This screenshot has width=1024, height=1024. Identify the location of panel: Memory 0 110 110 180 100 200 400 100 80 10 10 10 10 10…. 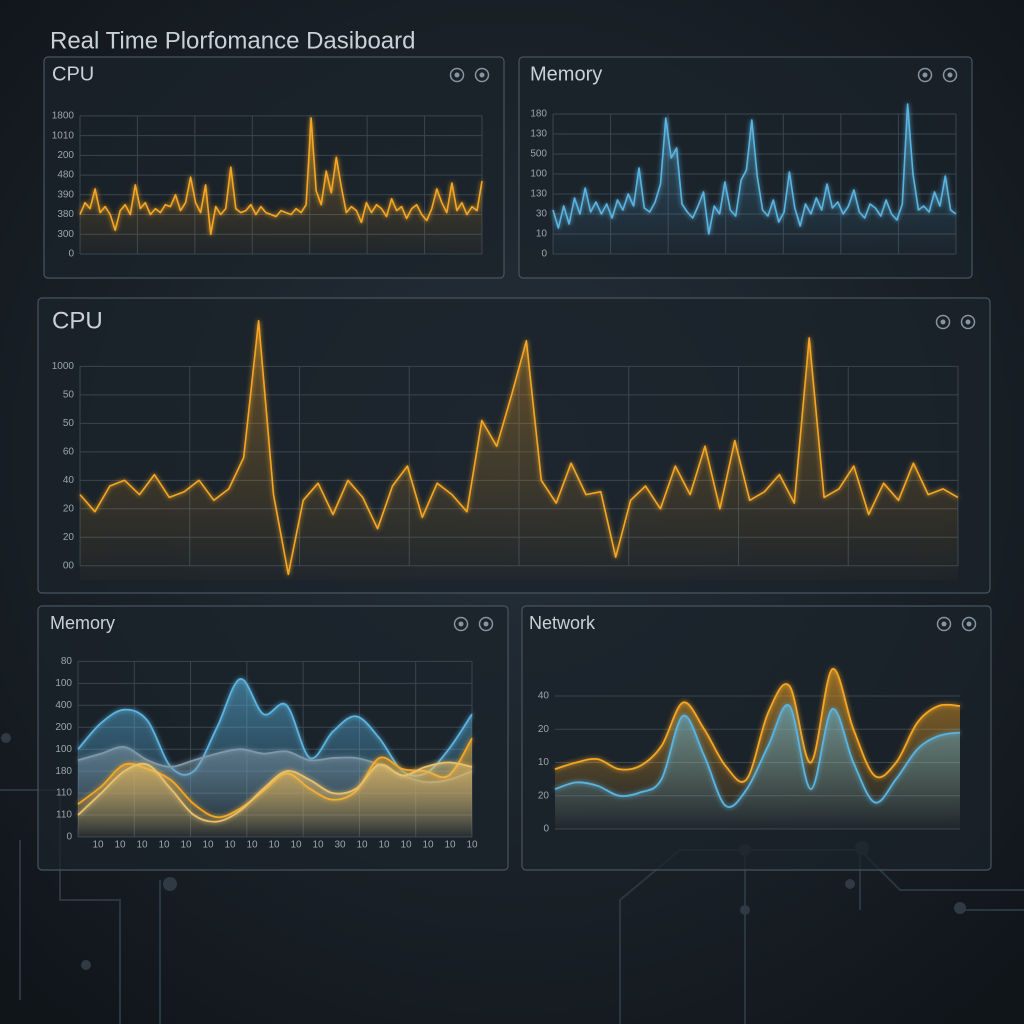
(273, 738).